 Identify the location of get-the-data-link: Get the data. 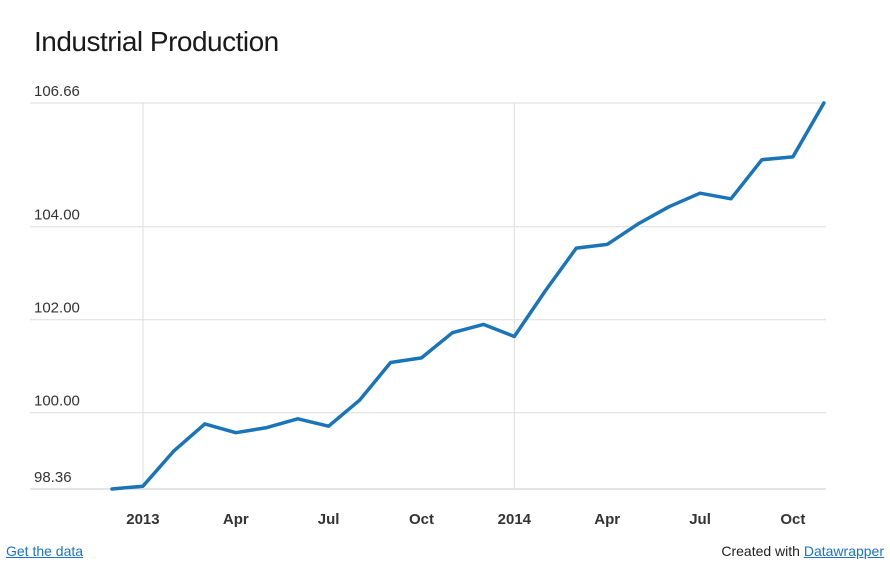
(45, 551).